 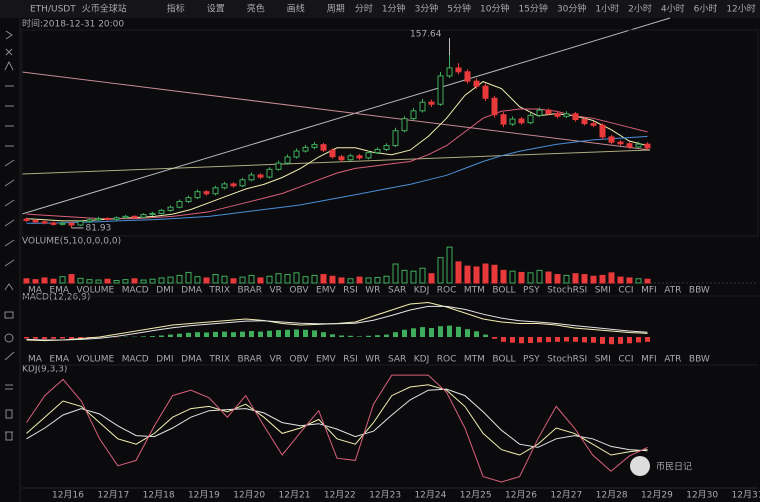 What do you see at coordinates (740, 9) in the screenshot?
I see `period-button: 12小时` at bounding box center [740, 9].